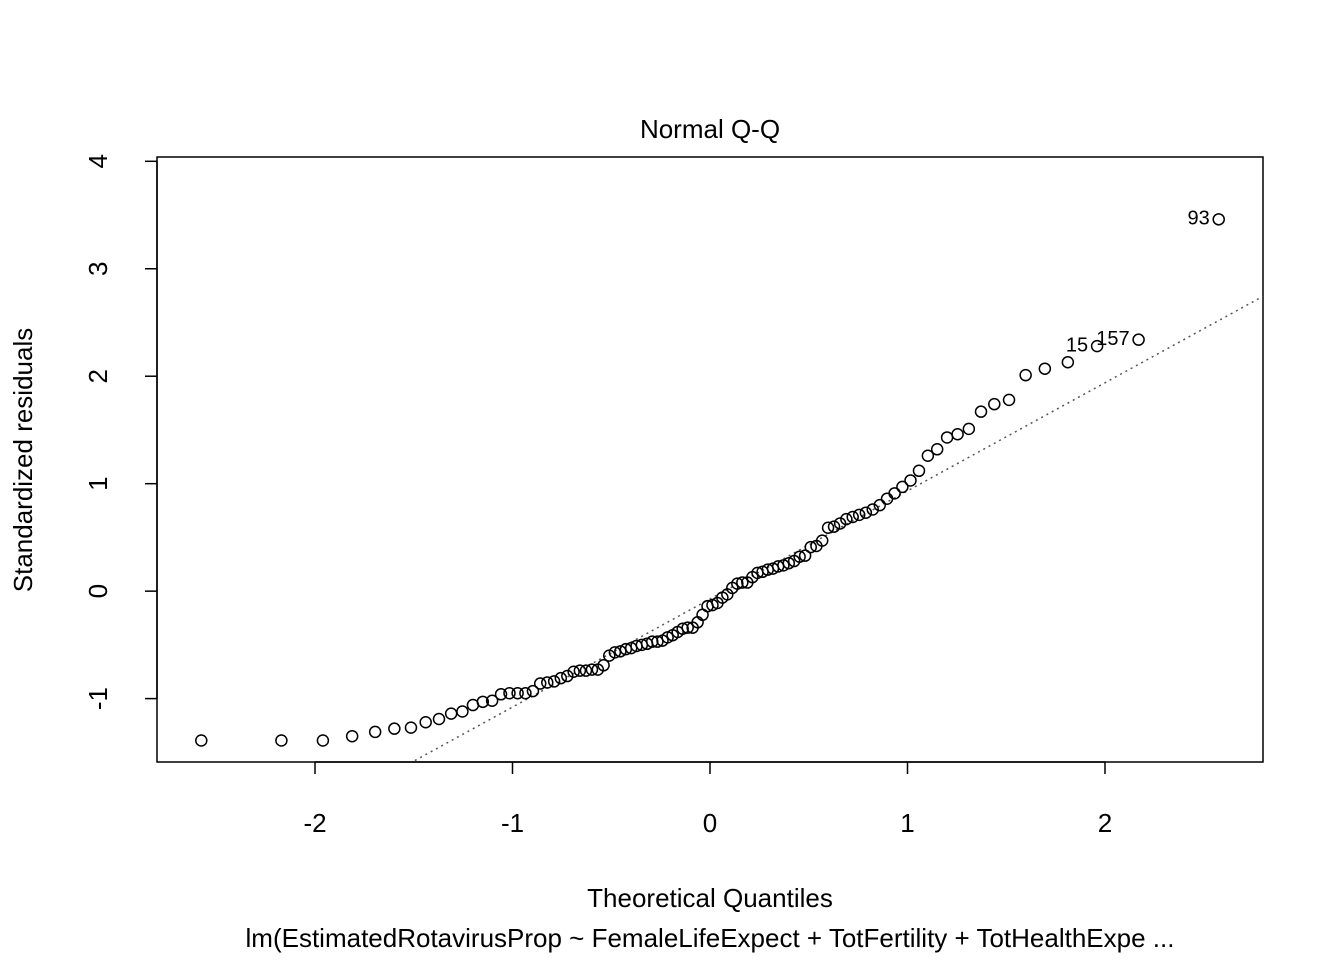  I want to click on x-tick-label: 2, so click(1105, 823).